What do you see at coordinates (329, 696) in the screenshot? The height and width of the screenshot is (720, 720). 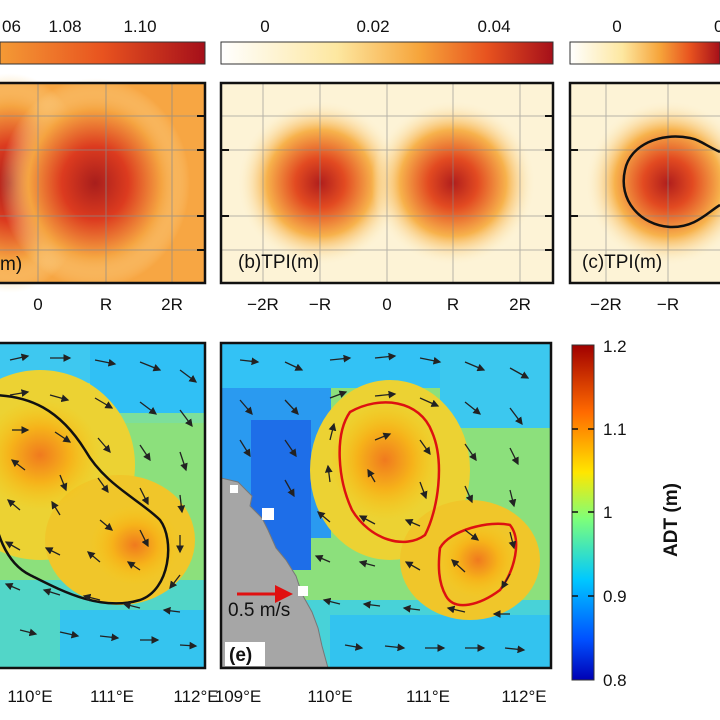 I see `panel-e-xtick: 110°E` at bounding box center [329, 696].